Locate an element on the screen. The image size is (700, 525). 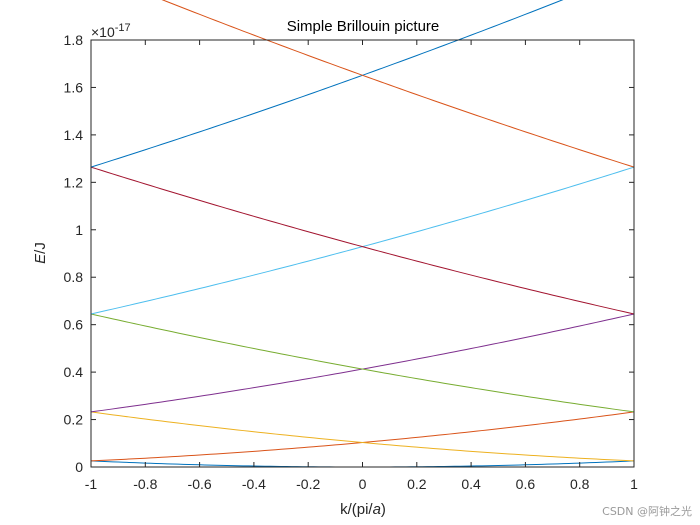
y-tick-label: 1.8 is located at coordinates (74, 40).